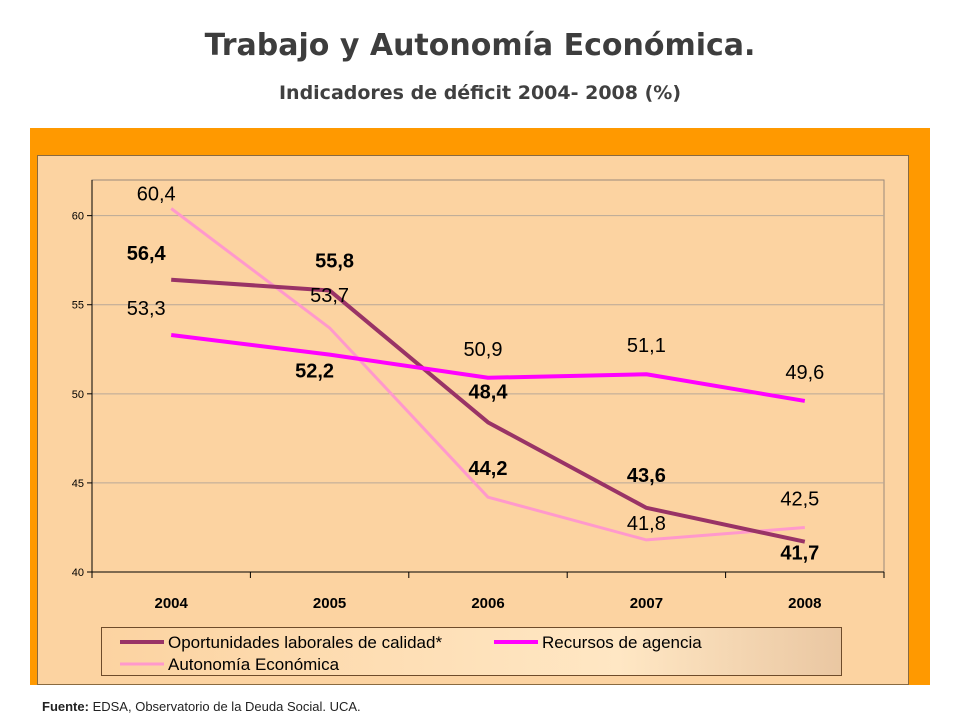 The image size is (960, 720). I want to click on data-label: 41,8, so click(646, 524).